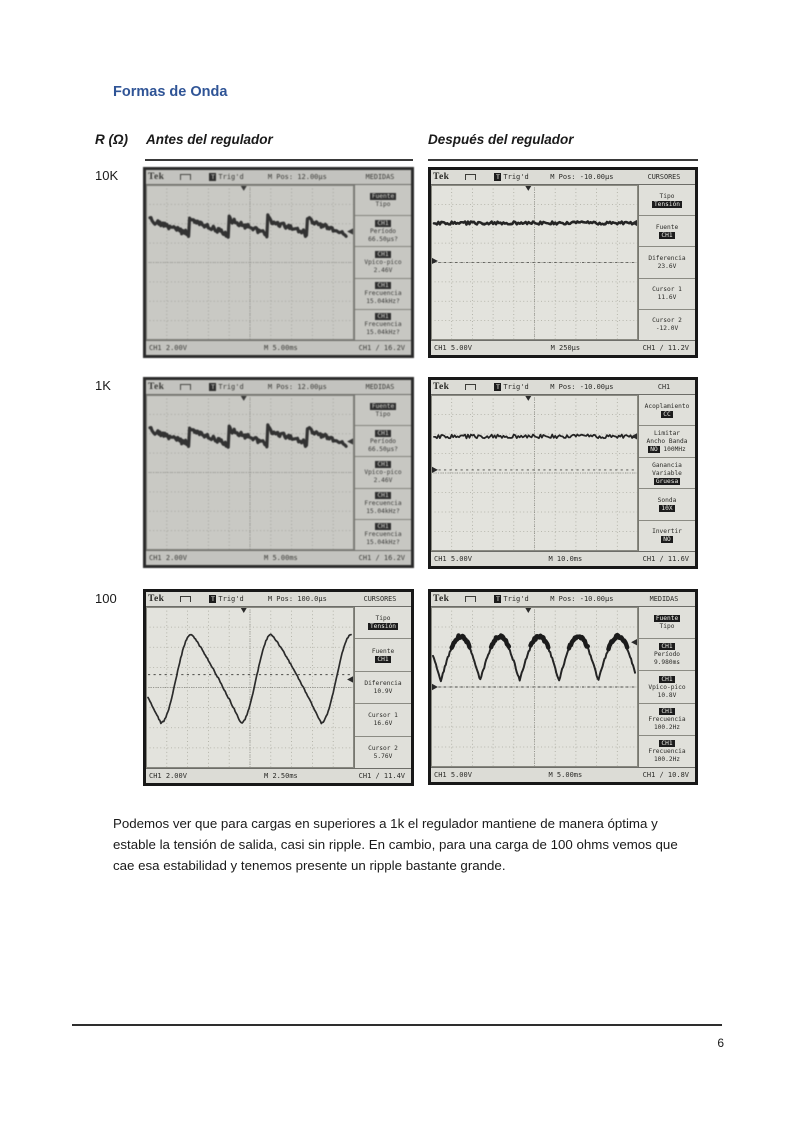  I want to click on scope-top-bar: Tek T Trig'd M Pos: -10.00μs CURSORES, so click(563, 177).